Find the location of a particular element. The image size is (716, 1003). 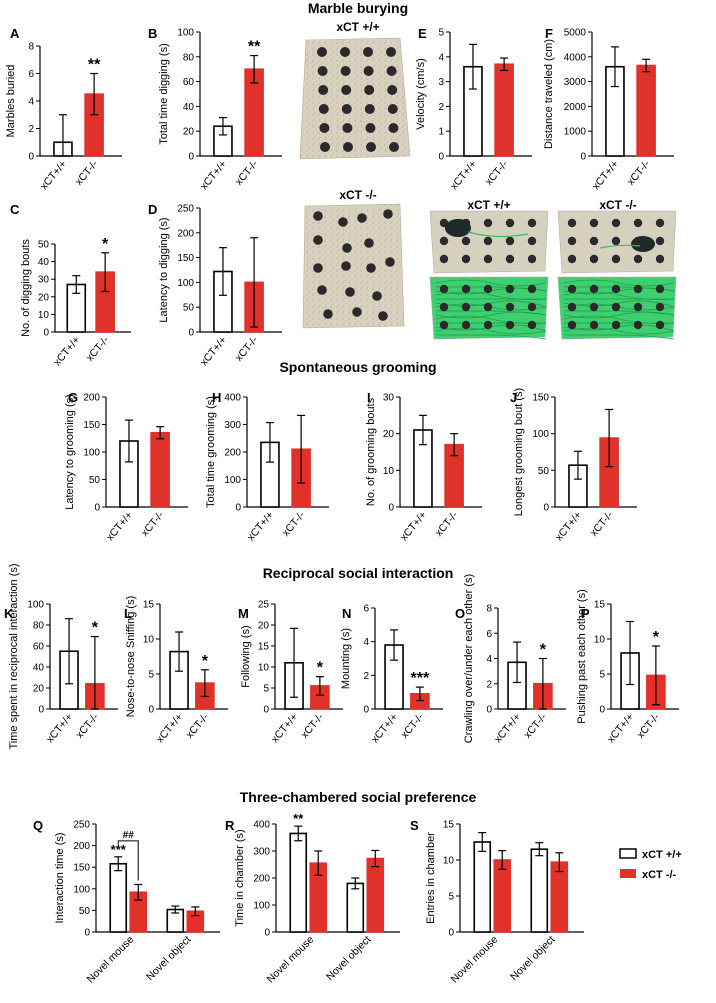

panel-letter-J: J is located at coordinates (513, 397).